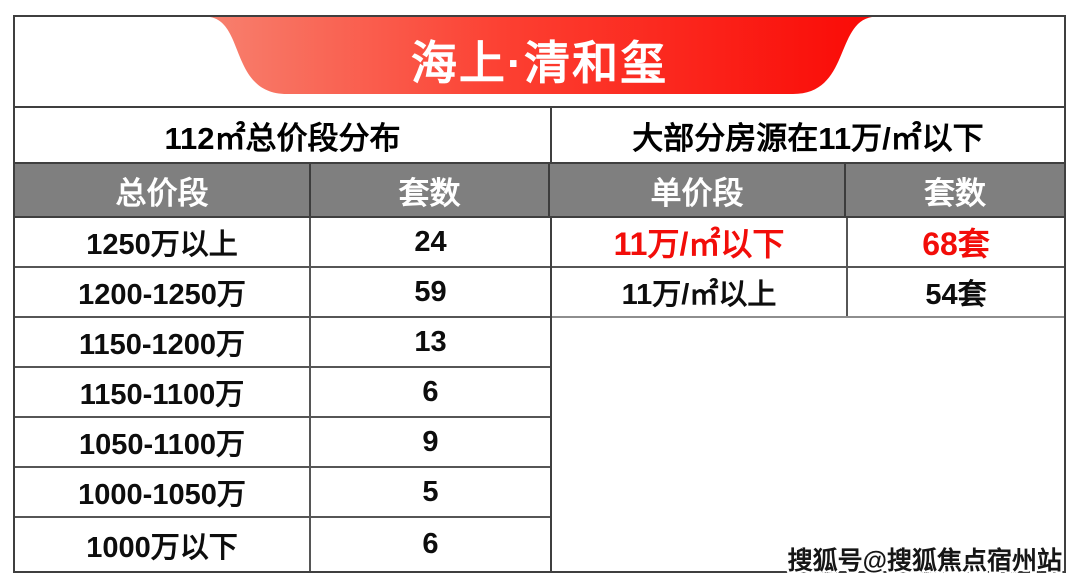 The width and height of the screenshot is (1080, 586). What do you see at coordinates (163, 392) in the screenshot?
I see `price-range-cell: 1150-1100万` at bounding box center [163, 392].